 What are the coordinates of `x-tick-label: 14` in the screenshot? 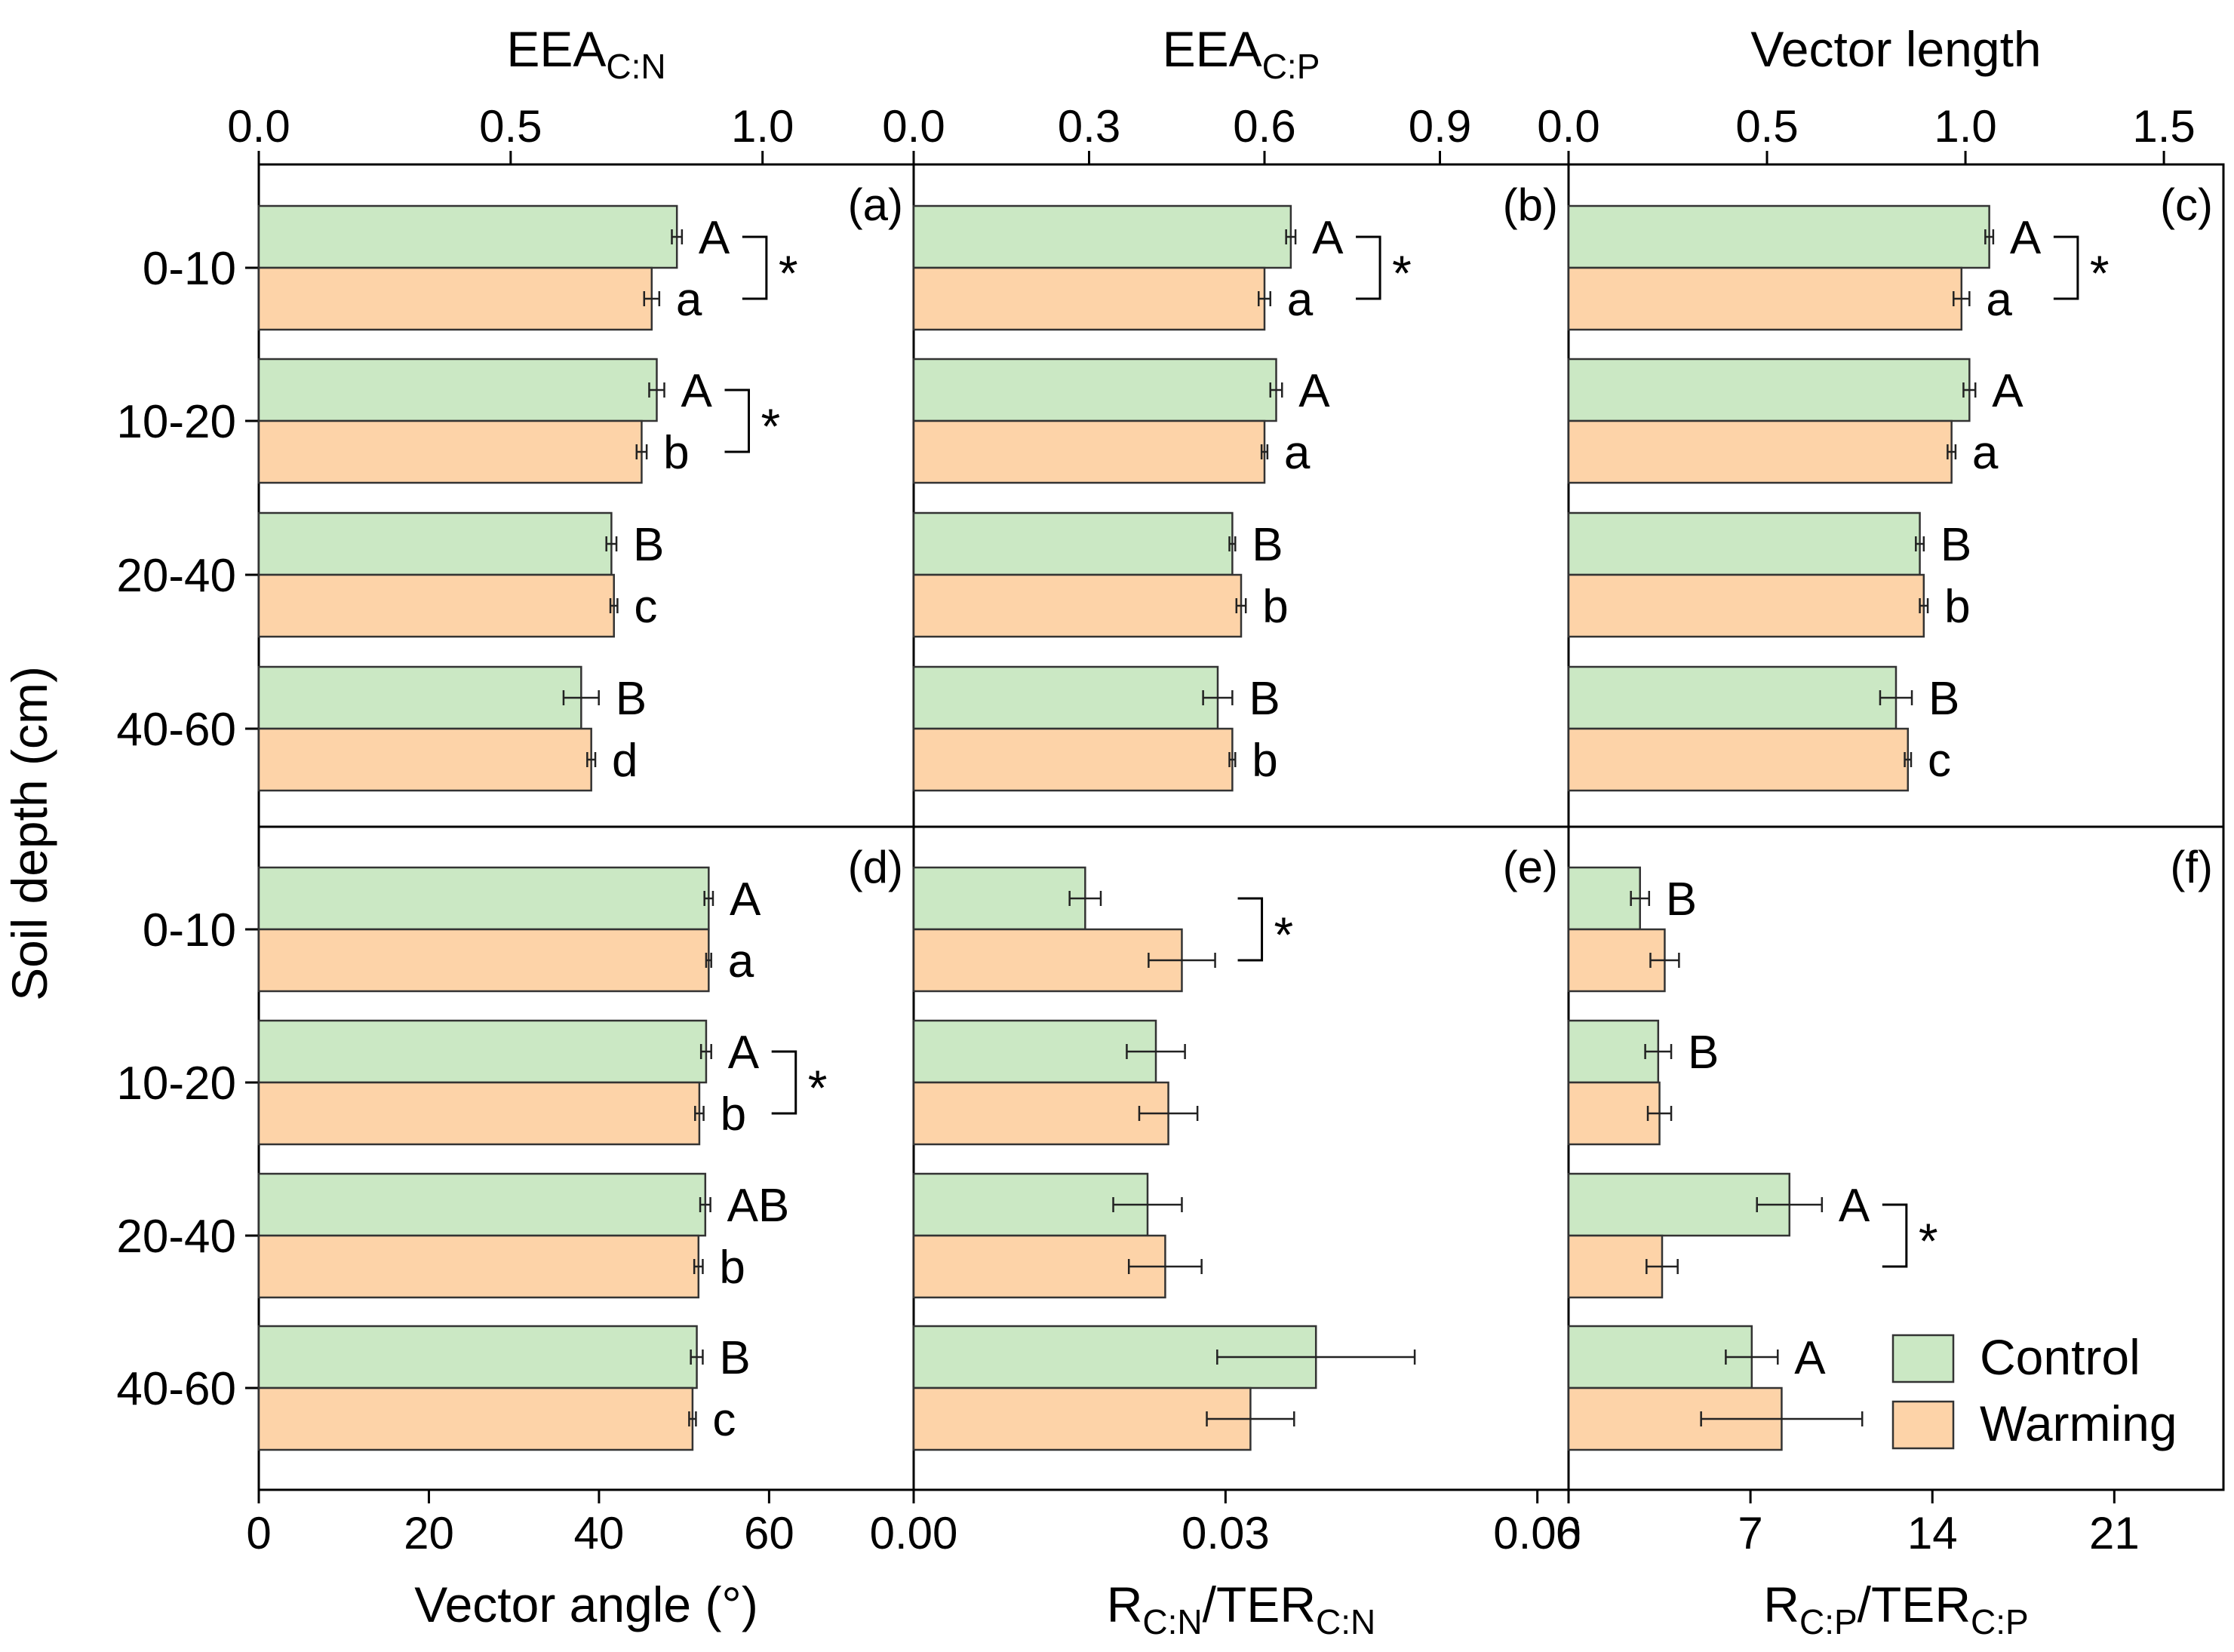 It's located at (1933, 1533).